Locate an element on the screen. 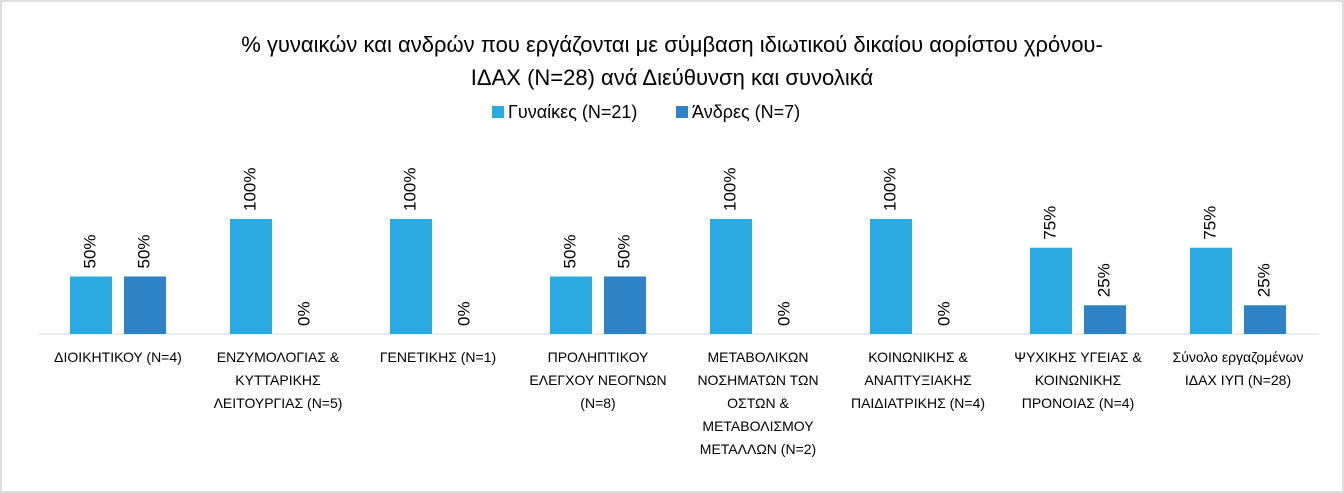 The image size is (1344, 493). x-tick-label: ΠΡΟΛΗΠΤΙΚΟΥ ΕΛΕΓΧΟΥ ΝΕΟΓΝΩΝ (Ν=8) is located at coordinates (598, 380).